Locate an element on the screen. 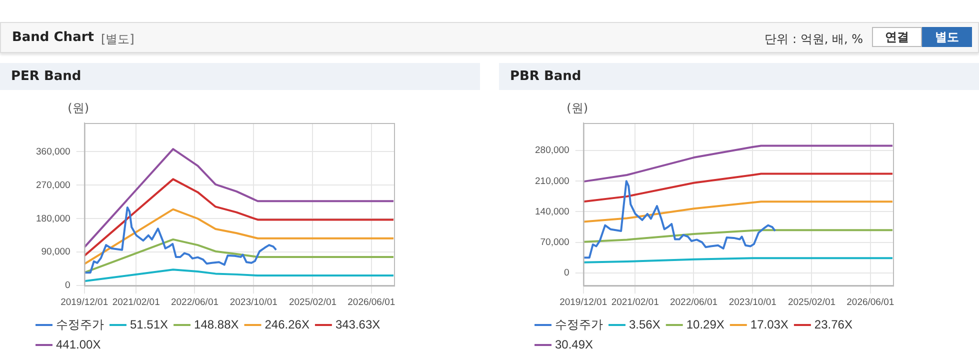 The image size is (979, 362). chart-title: PBR Band is located at coordinates (739, 76).